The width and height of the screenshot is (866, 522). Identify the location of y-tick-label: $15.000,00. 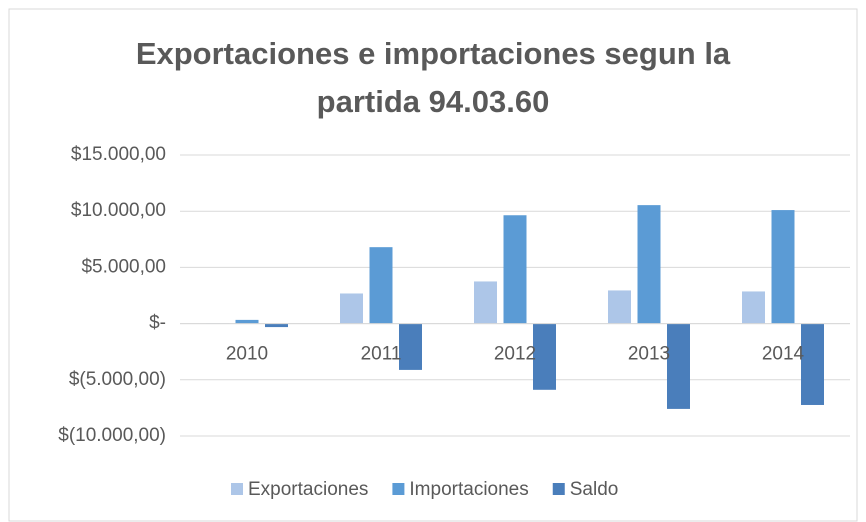
(118, 154).